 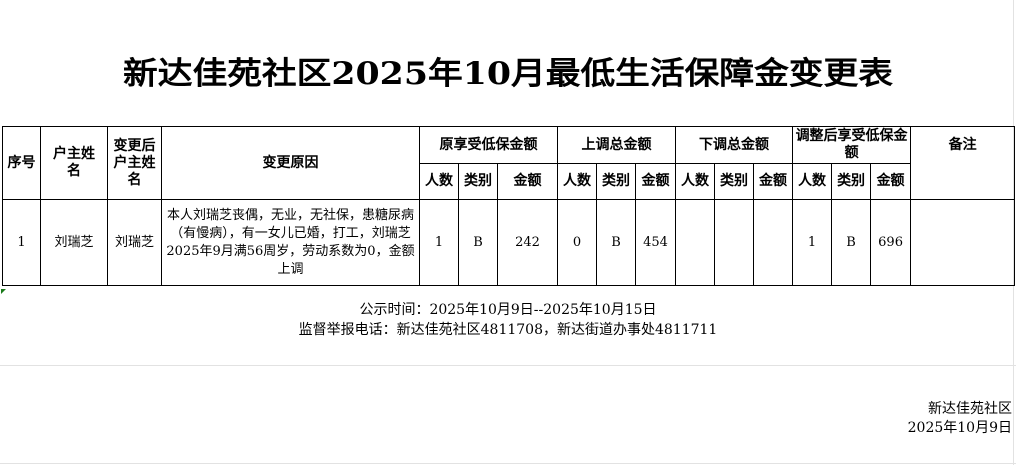 I want to click on header-decrease-category: 类别, so click(x=734, y=181).